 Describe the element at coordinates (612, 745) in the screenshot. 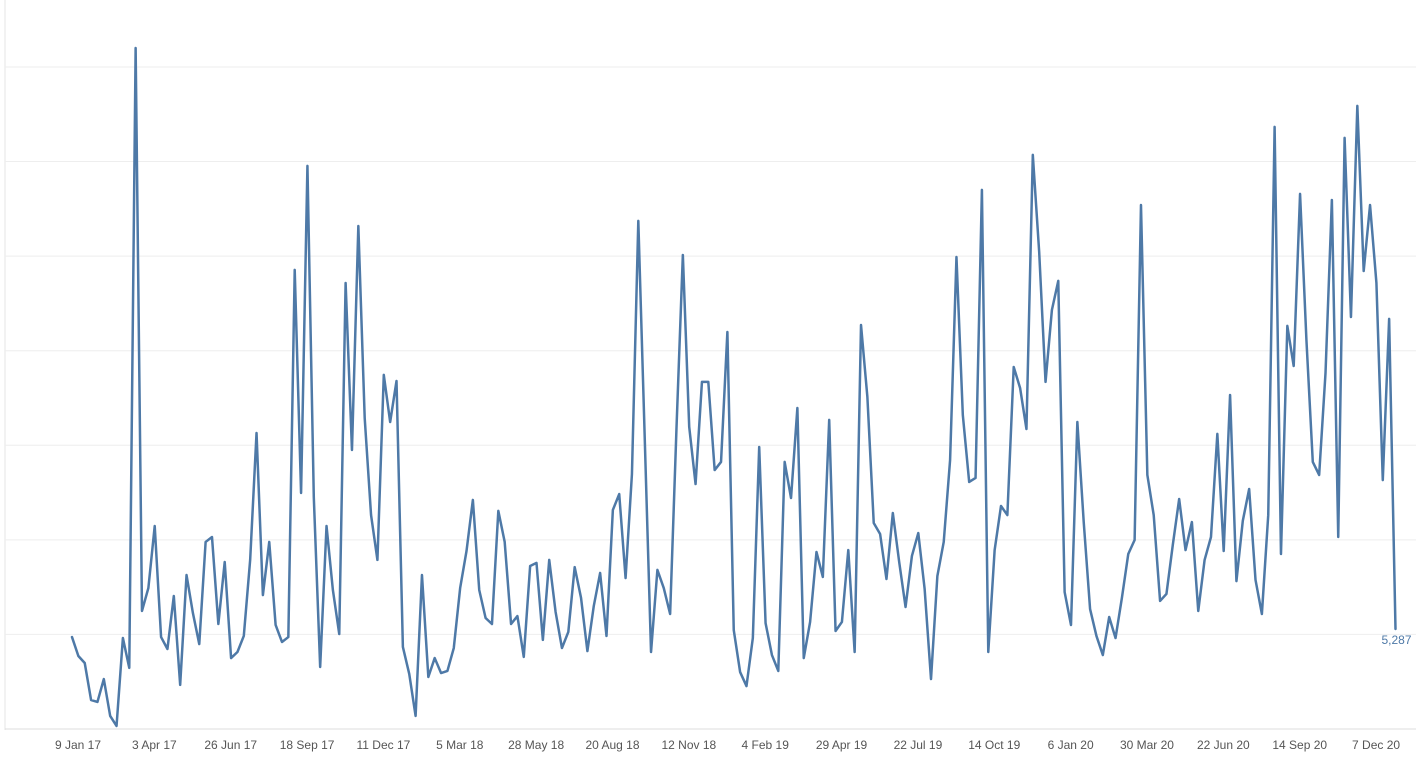

I see `x-tick-label: 20 Aug 18` at that location.